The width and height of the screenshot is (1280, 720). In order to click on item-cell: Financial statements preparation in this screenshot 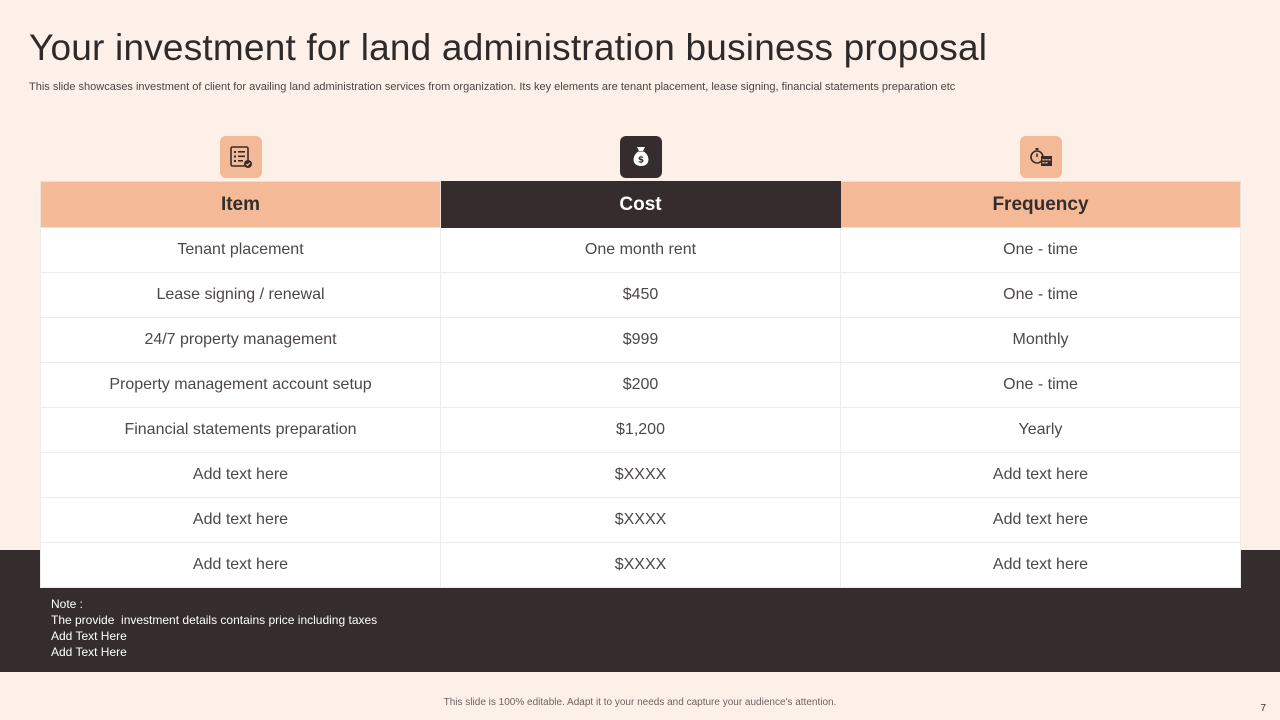, I will do `click(240, 430)`.